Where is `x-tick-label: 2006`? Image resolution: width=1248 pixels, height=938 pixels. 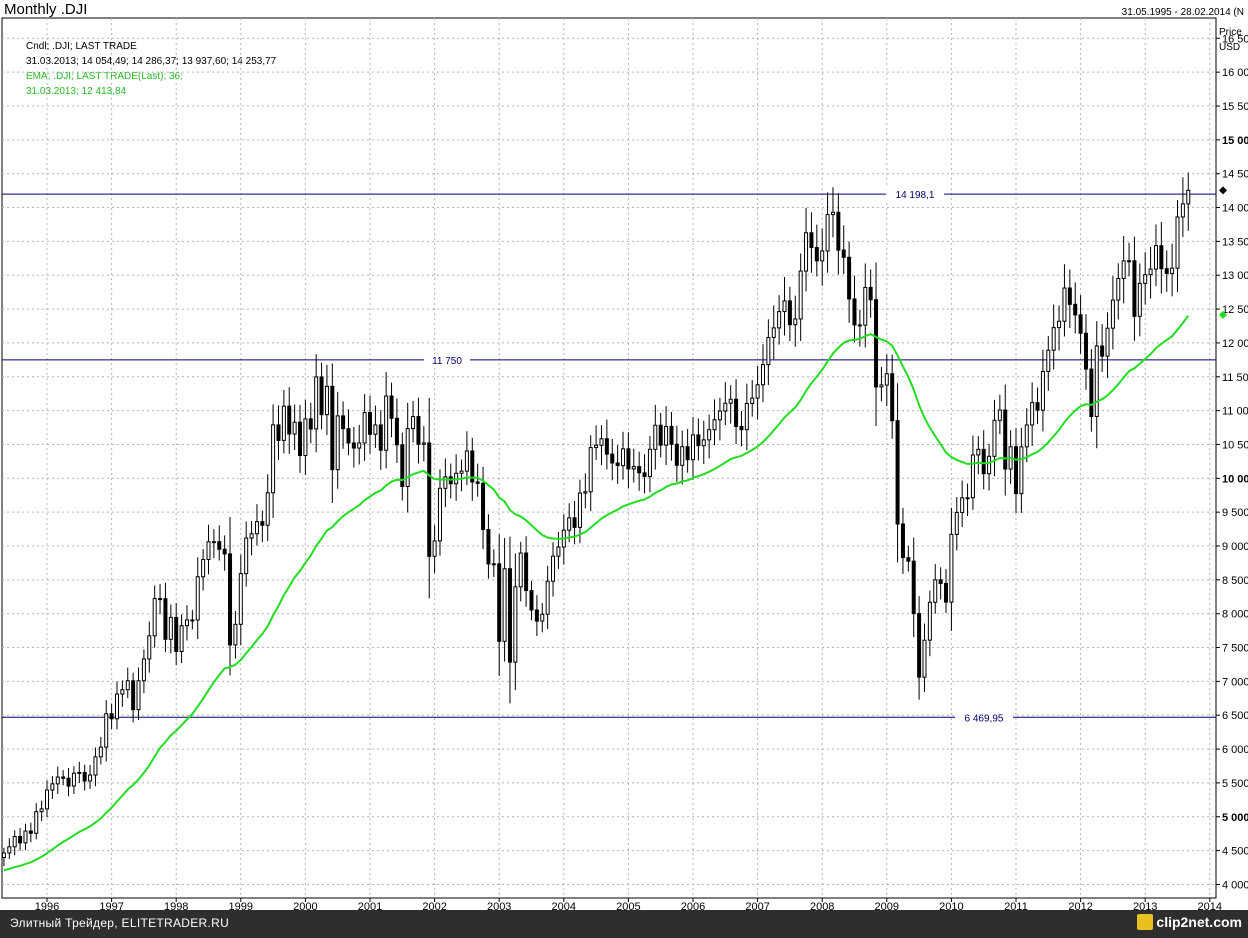 x-tick-label: 2006 is located at coordinates (693, 905).